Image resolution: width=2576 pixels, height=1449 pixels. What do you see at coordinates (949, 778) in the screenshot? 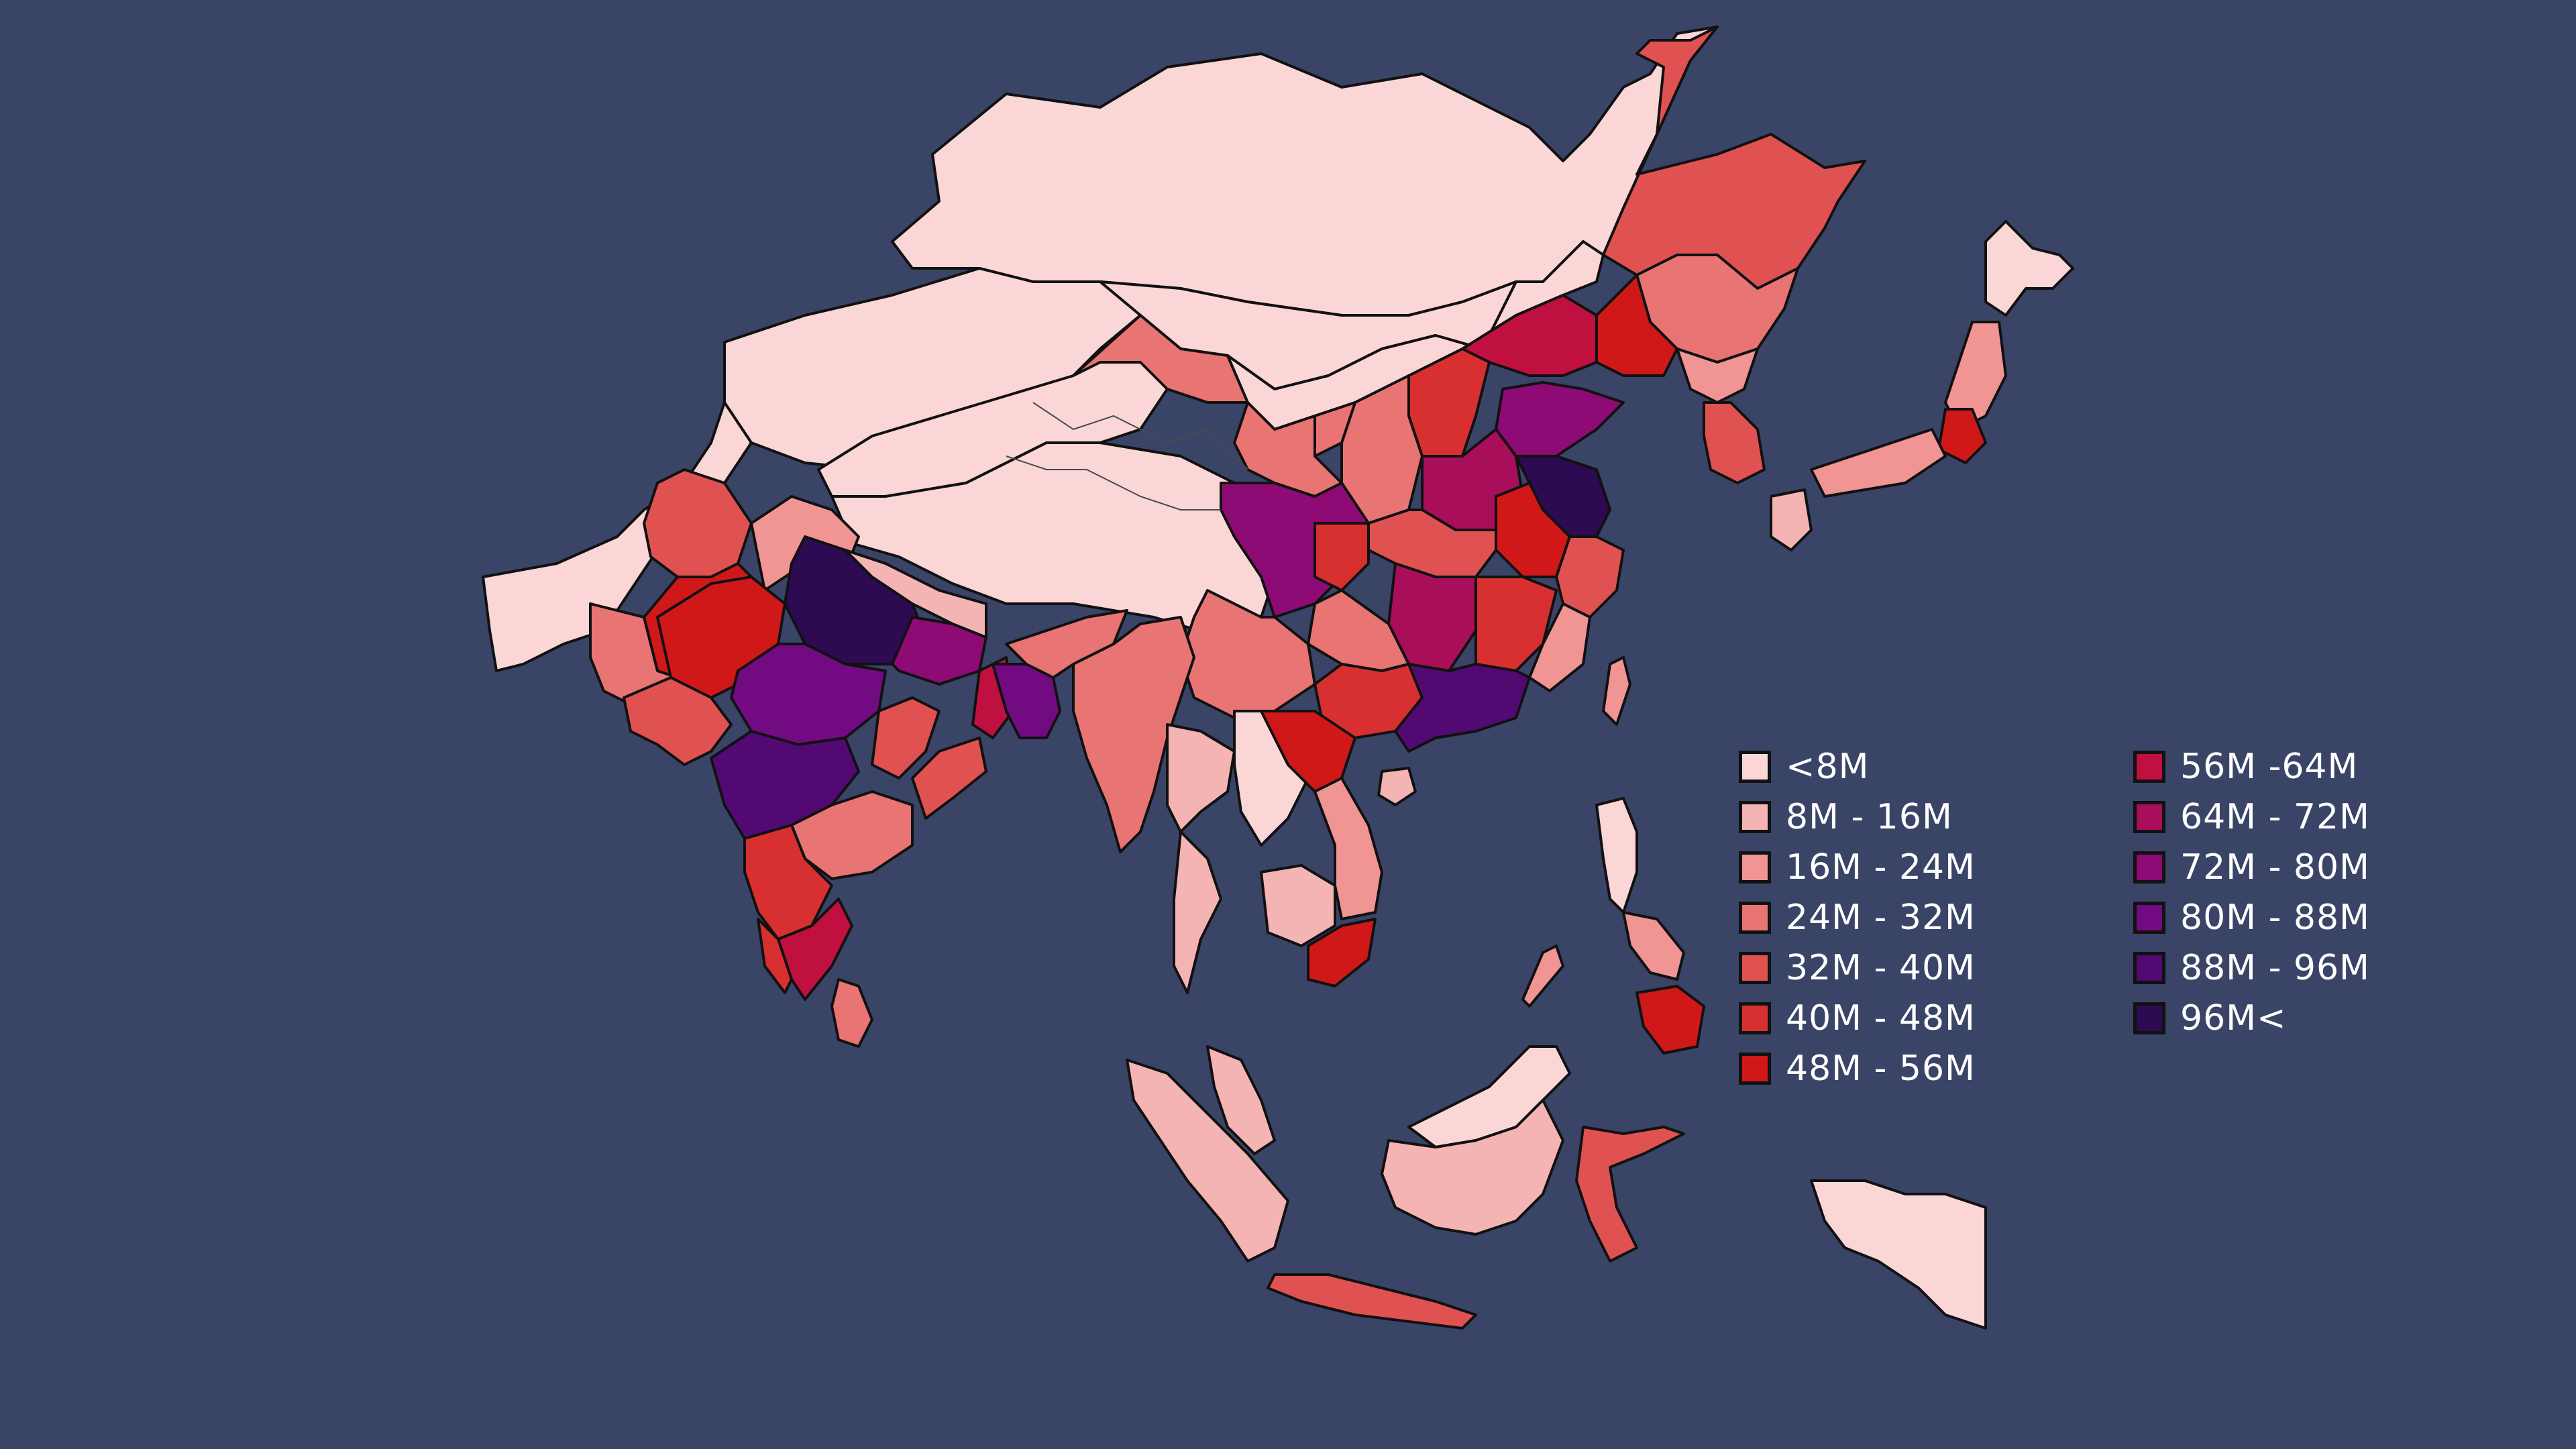
I see `region-odisha` at bounding box center [949, 778].